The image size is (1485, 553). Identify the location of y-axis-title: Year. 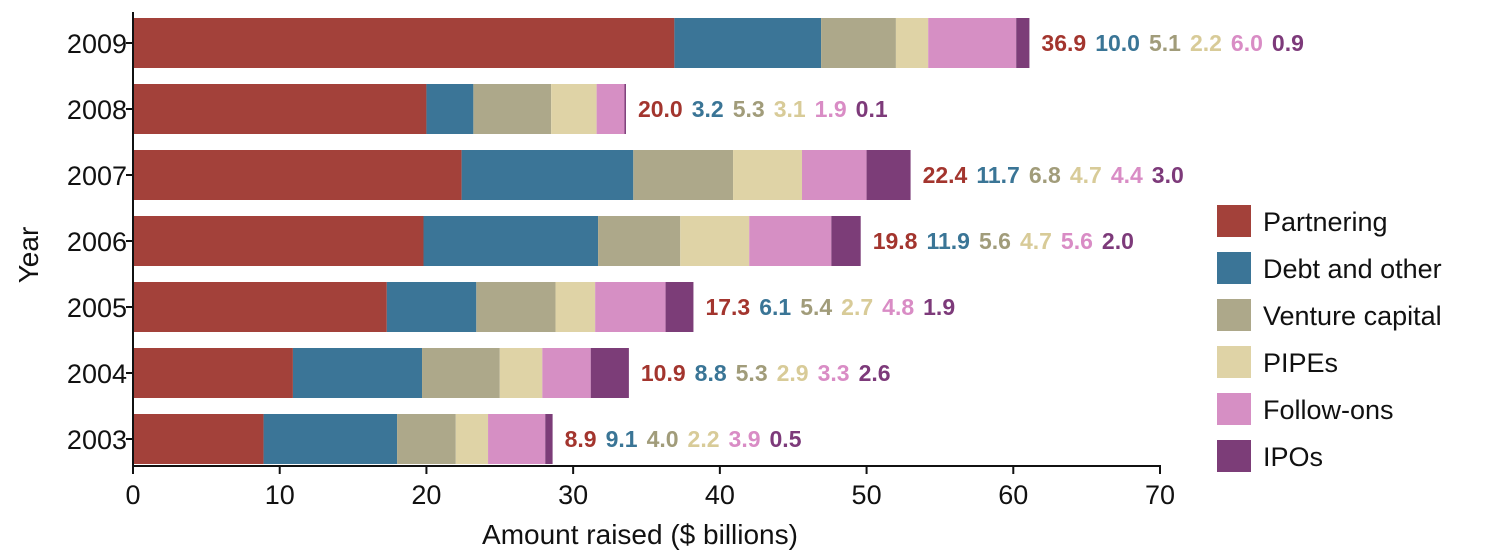
(28, 255).